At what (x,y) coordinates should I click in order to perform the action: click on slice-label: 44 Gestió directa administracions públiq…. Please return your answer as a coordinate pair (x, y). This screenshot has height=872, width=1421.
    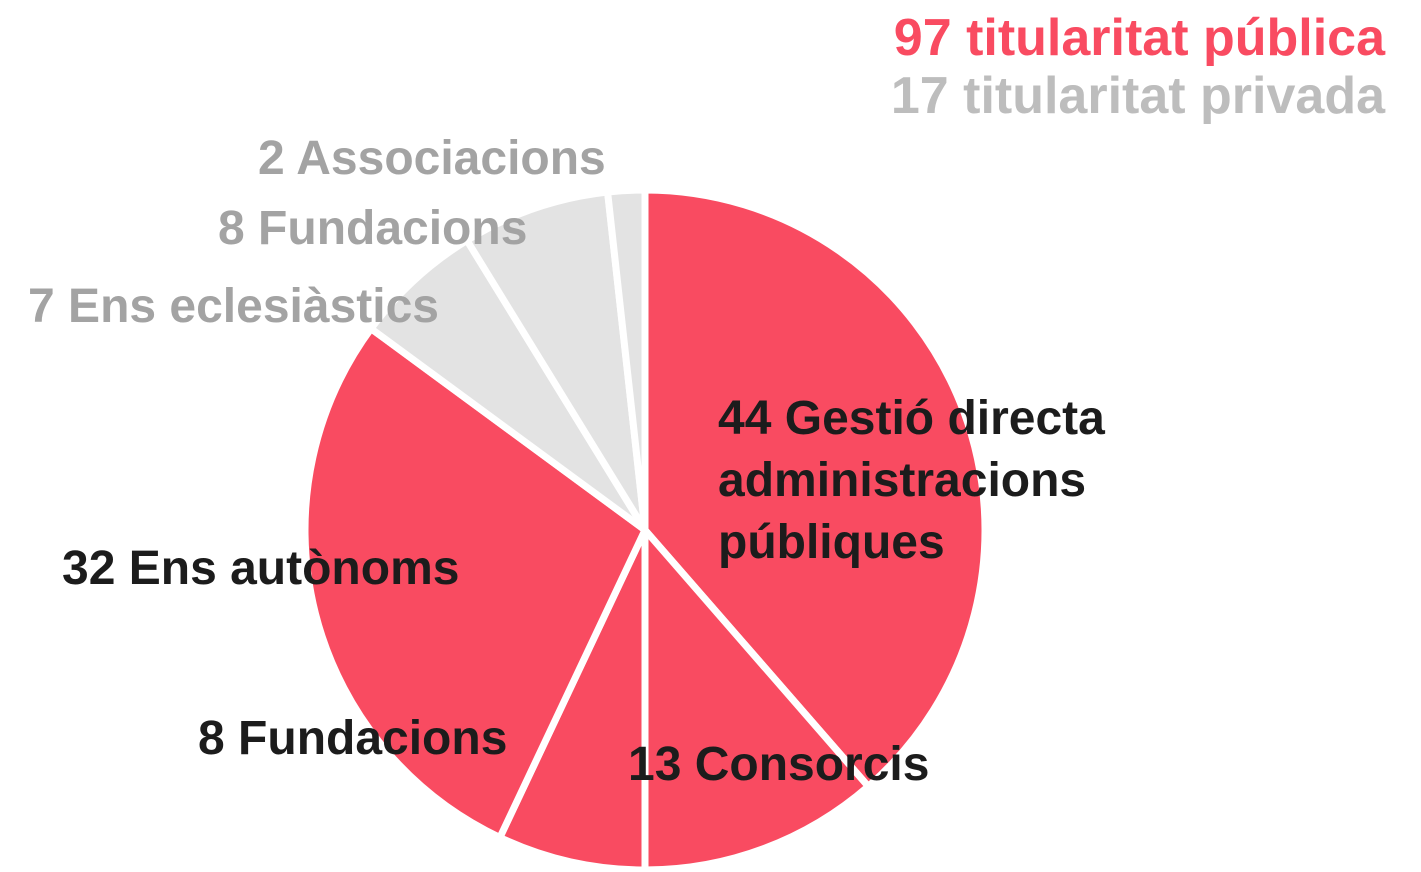
    Looking at the image, I should click on (953, 481).